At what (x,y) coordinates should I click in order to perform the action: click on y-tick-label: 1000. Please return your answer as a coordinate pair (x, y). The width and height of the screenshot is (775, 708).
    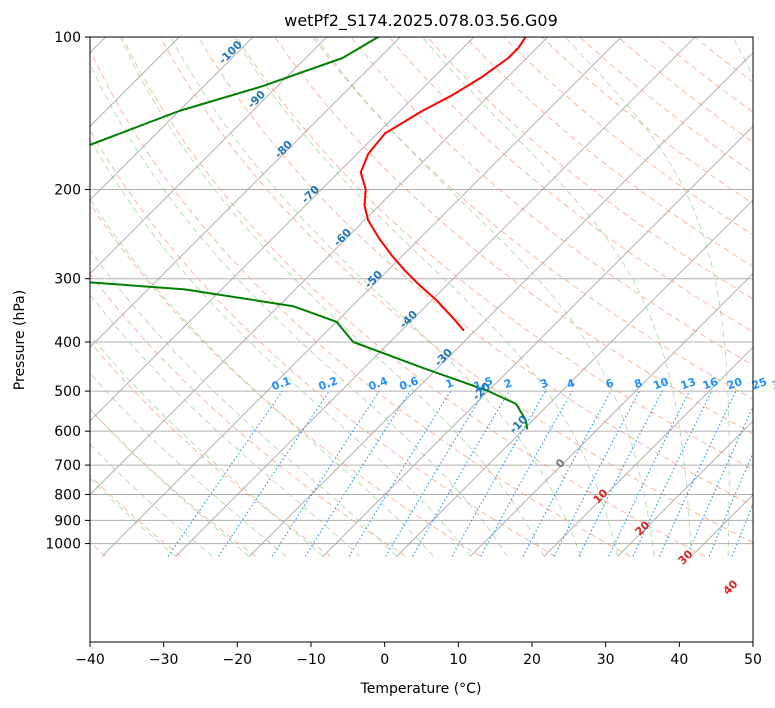
    Looking at the image, I should click on (63, 545).